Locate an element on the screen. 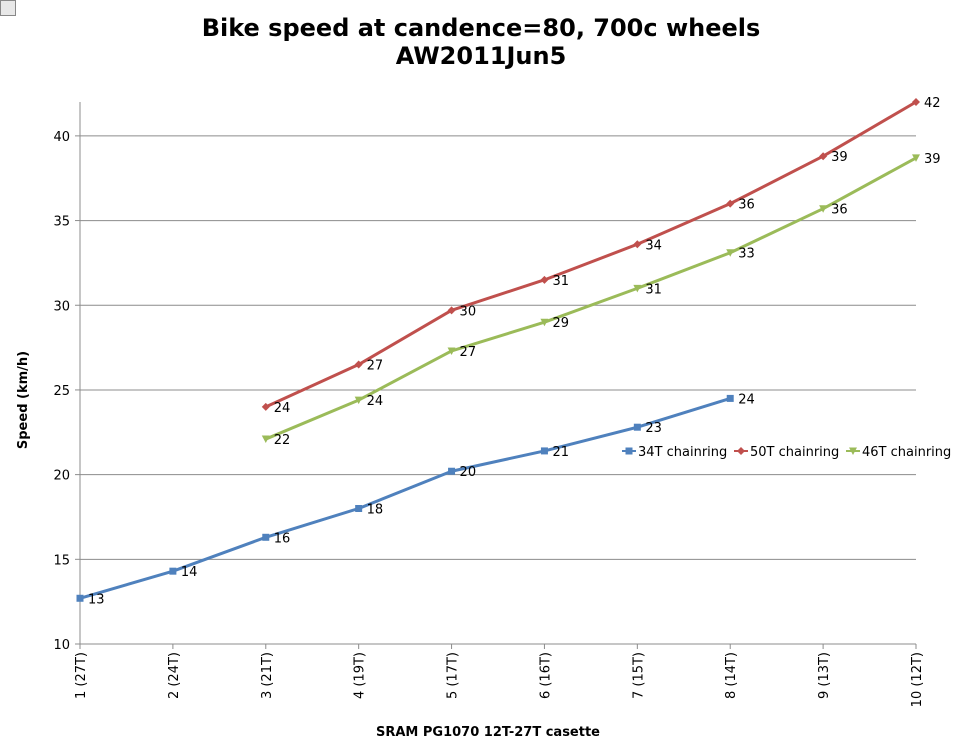 Image resolution: width=957 pixels, height=753 pixels. x-tick-label: 8 (14T) is located at coordinates (731, 675).